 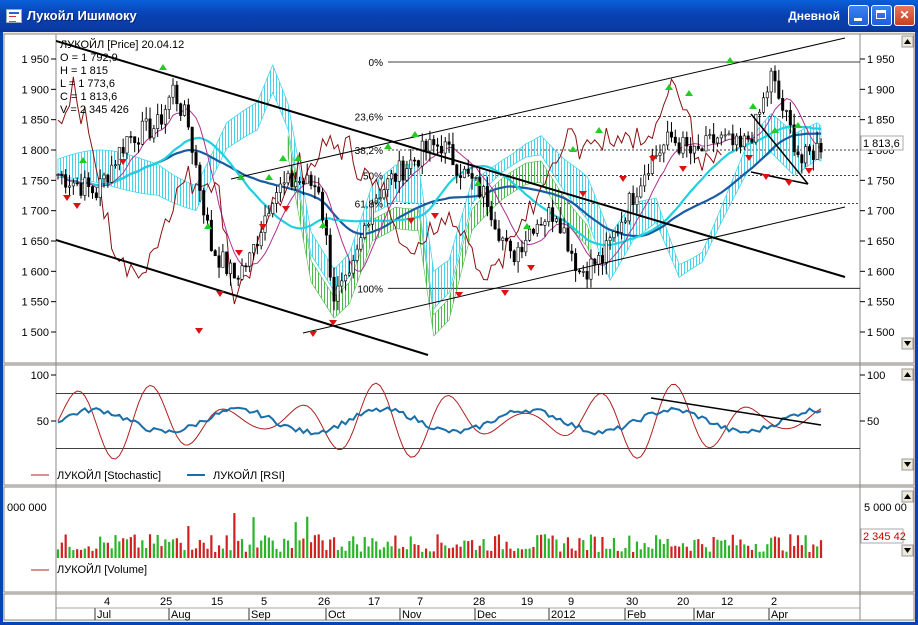 What do you see at coordinates (261, 615) in the screenshot?
I see `time-month-label: Sep` at bounding box center [261, 615].